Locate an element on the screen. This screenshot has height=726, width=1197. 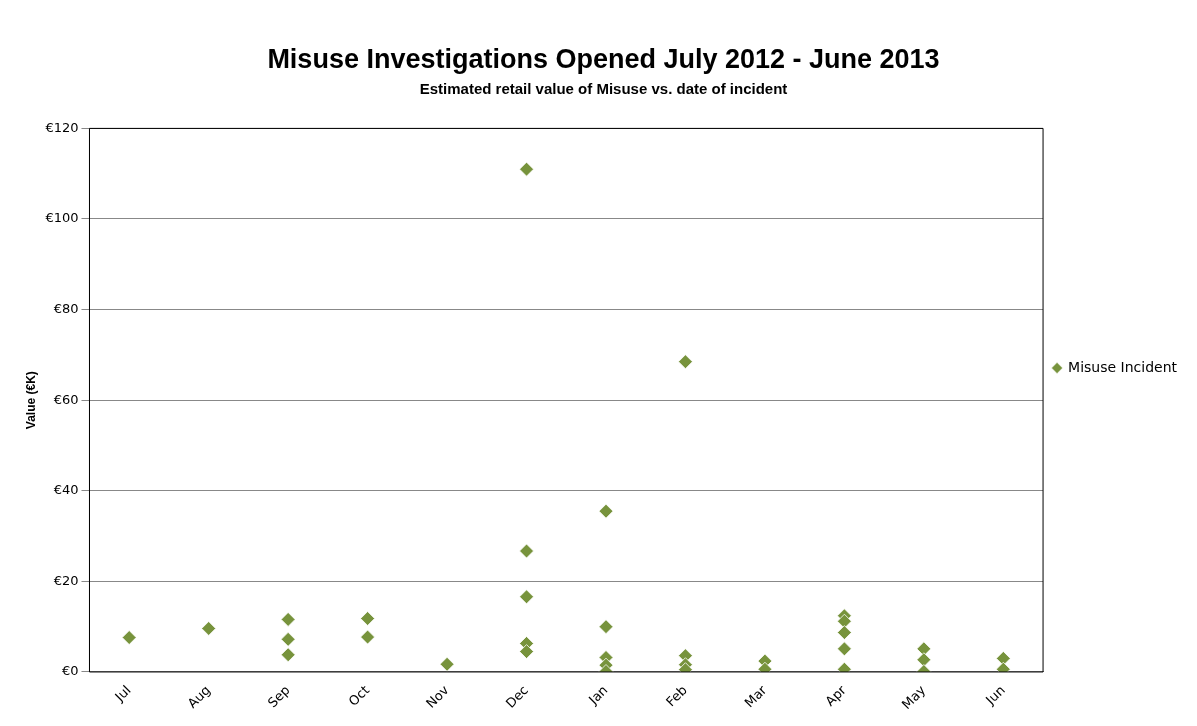
y-tick-label: €20 is located at coordinates (66, 580).